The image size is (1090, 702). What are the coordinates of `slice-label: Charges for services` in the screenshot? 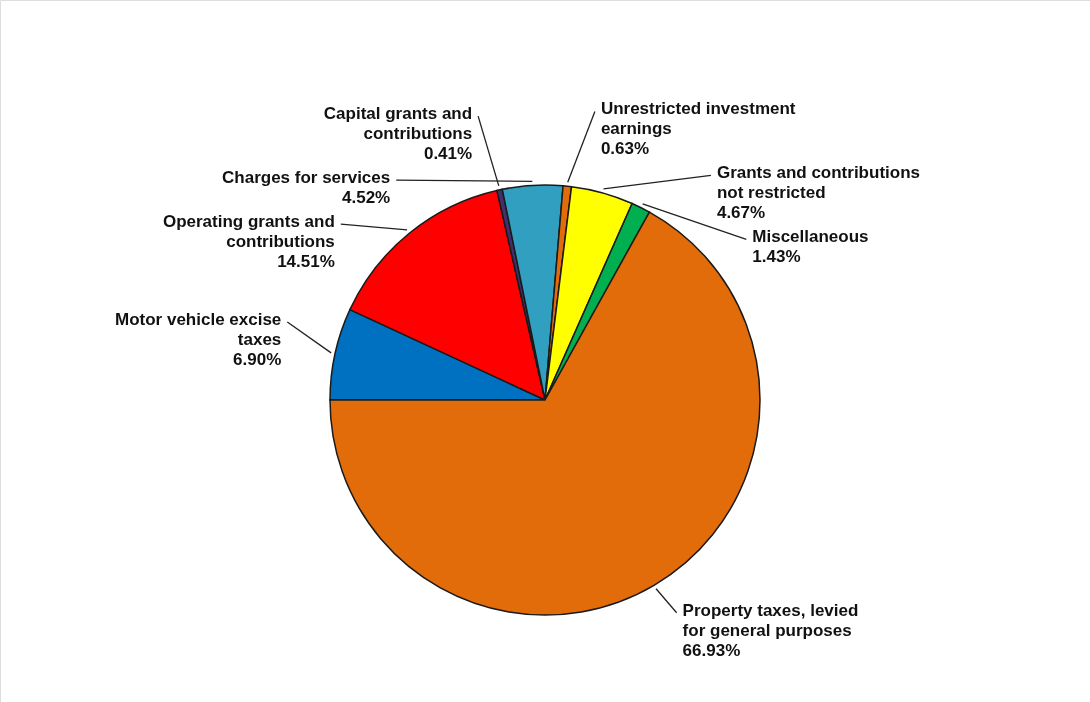 It's located at (306, 178).